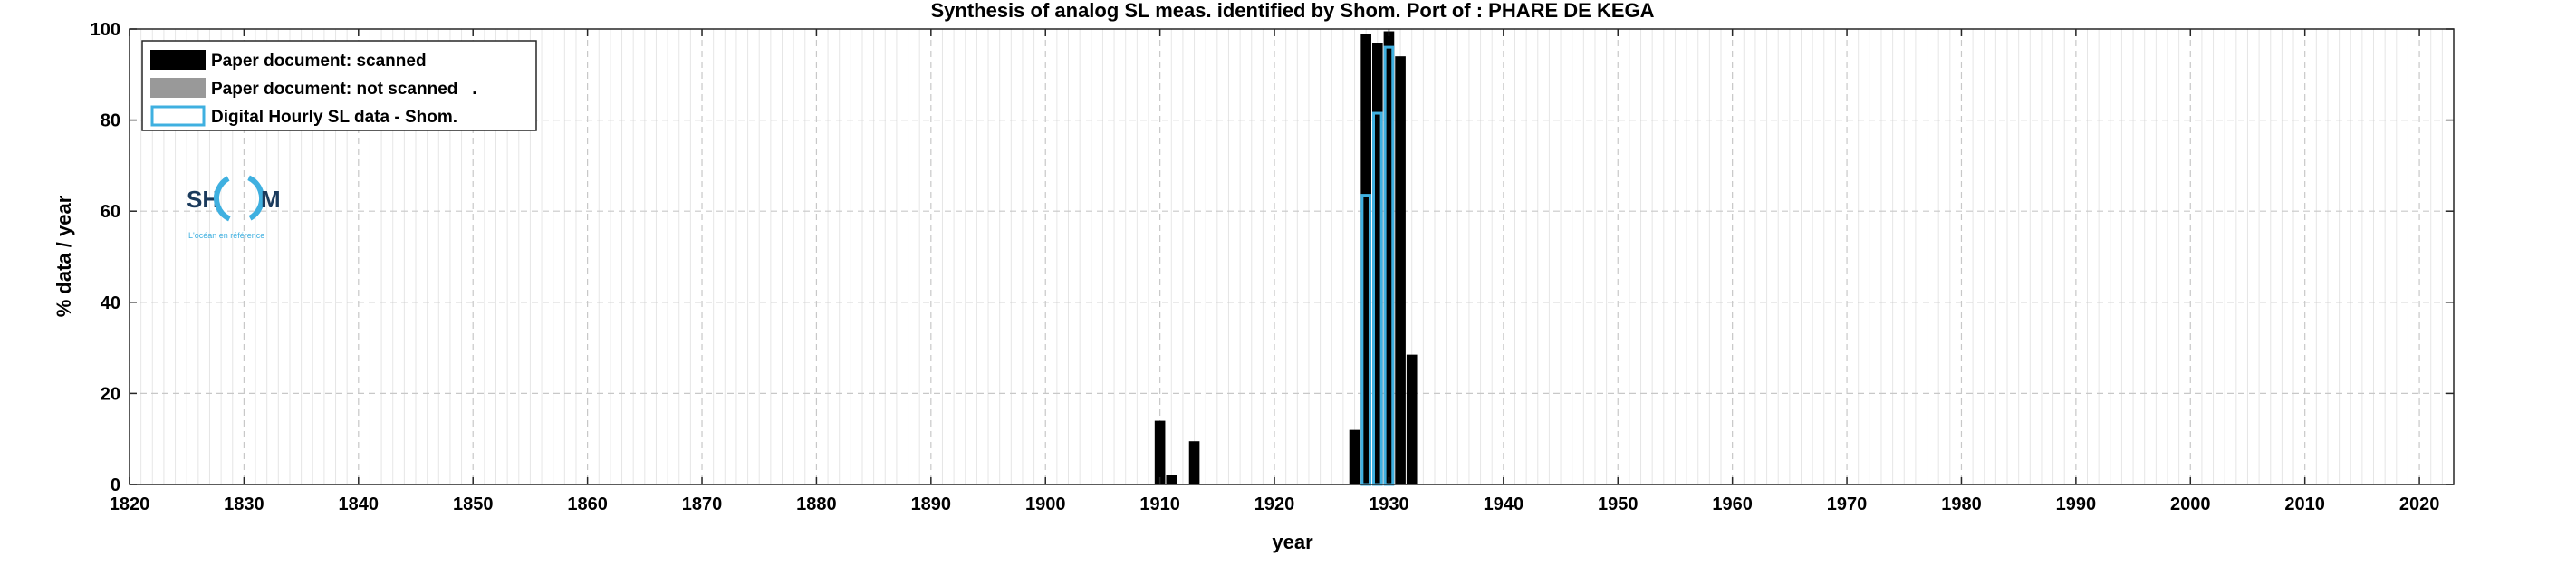  What do you see at coordinates (2190, 504) in the screenshot?
I see `x-tick-label: 2000` at bounding box center [2190, 504].